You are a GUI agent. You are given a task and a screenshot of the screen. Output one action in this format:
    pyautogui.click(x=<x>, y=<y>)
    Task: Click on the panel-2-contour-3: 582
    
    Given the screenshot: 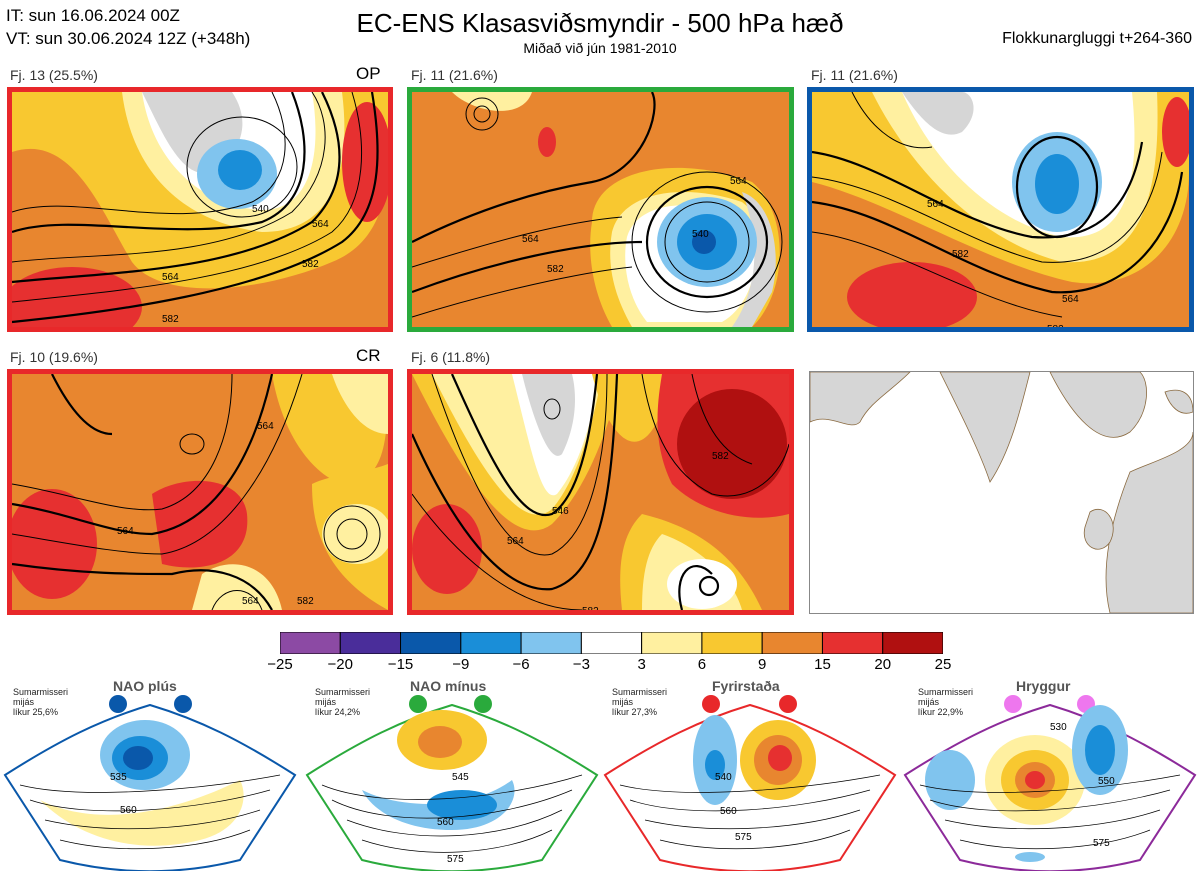 What is the action you would take?
    pyautogui.click(x=555, y=269)
    